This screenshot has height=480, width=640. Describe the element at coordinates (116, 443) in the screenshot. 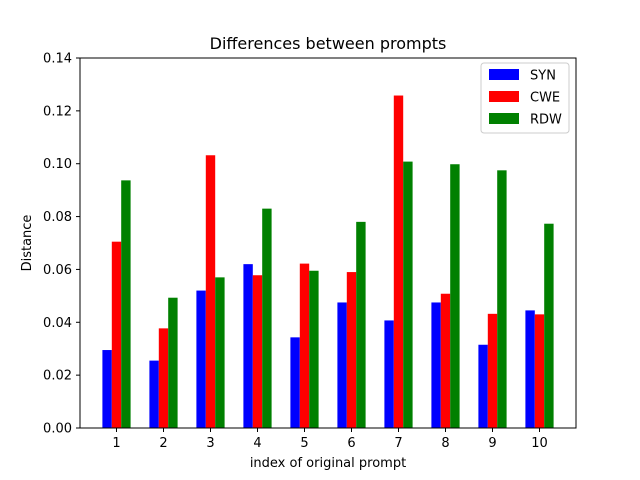

I see `x-tick-label: 1` at that location.